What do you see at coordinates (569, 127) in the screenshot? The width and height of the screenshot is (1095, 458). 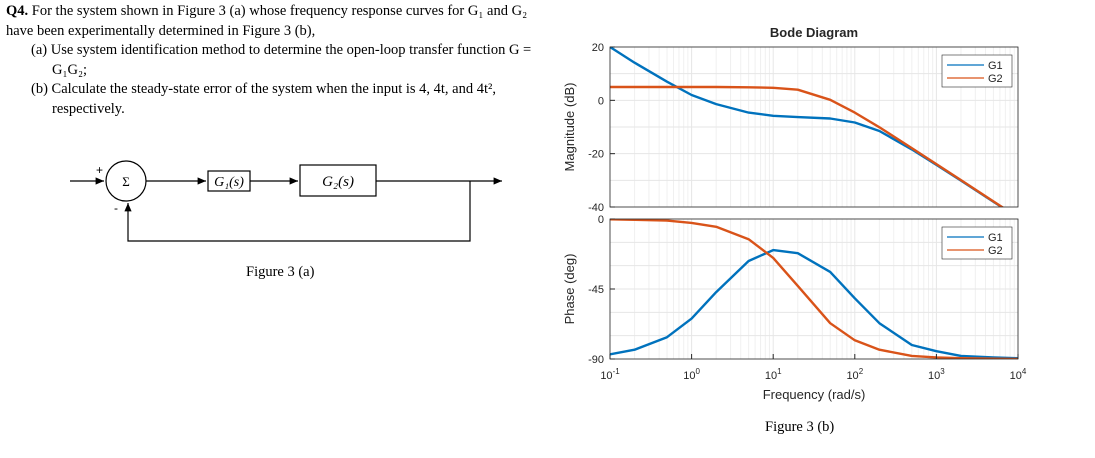 I see `y-axis-label-magnitude: Magnitude (dB)` at bounding box center [569, 127].